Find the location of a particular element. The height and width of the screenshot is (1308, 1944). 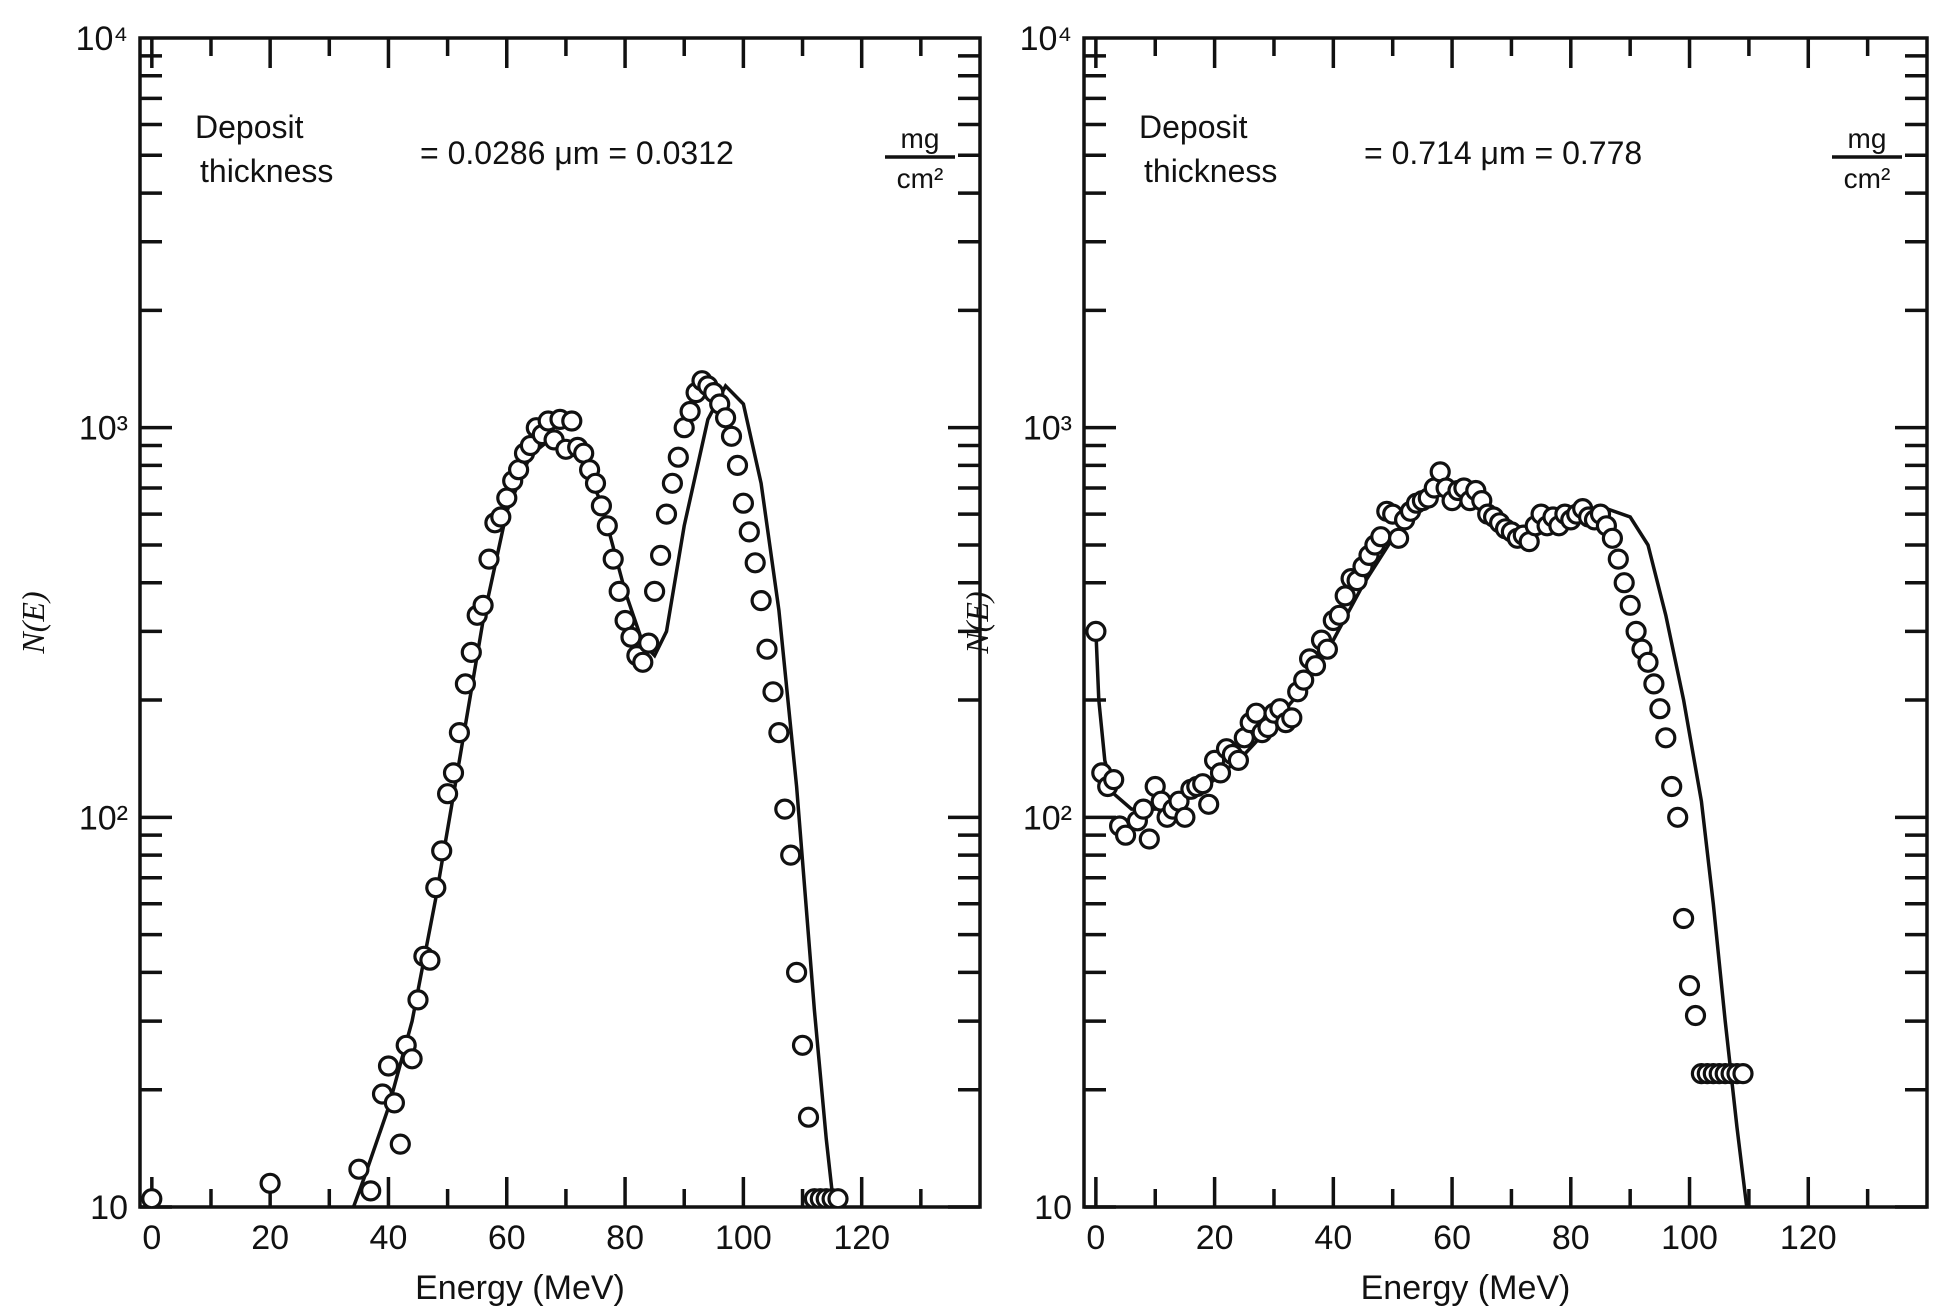

annotation-unit-den: cm² is located at coordinates (1867, 178).